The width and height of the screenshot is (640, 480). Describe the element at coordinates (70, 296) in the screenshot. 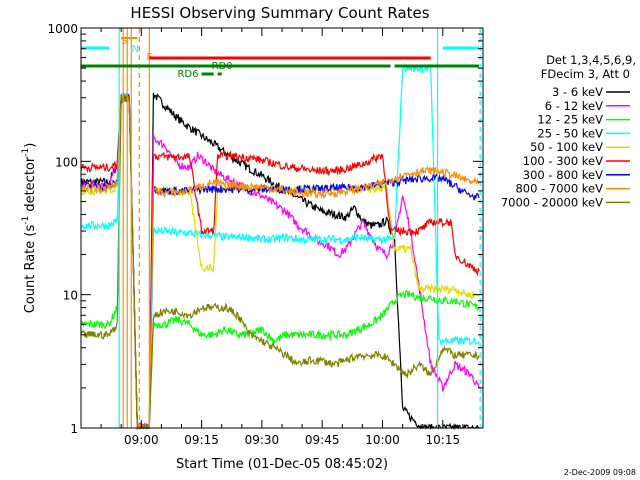

I see `y-tick-label-1: 10` at that location.